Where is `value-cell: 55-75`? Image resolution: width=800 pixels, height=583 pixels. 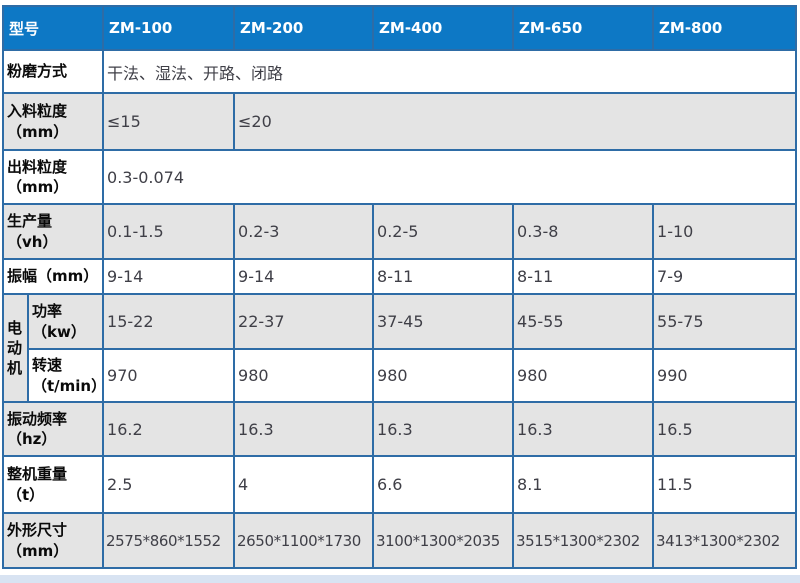 value-cell: 55-75 is located at coordinates (725, 321).